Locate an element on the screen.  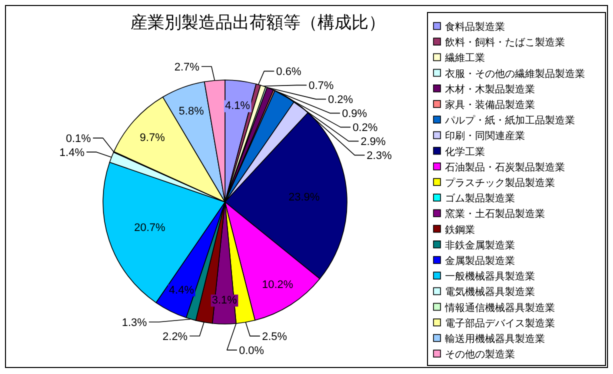
legend-label: プラスチック製品製造業 is located at coordinates (500, 183).